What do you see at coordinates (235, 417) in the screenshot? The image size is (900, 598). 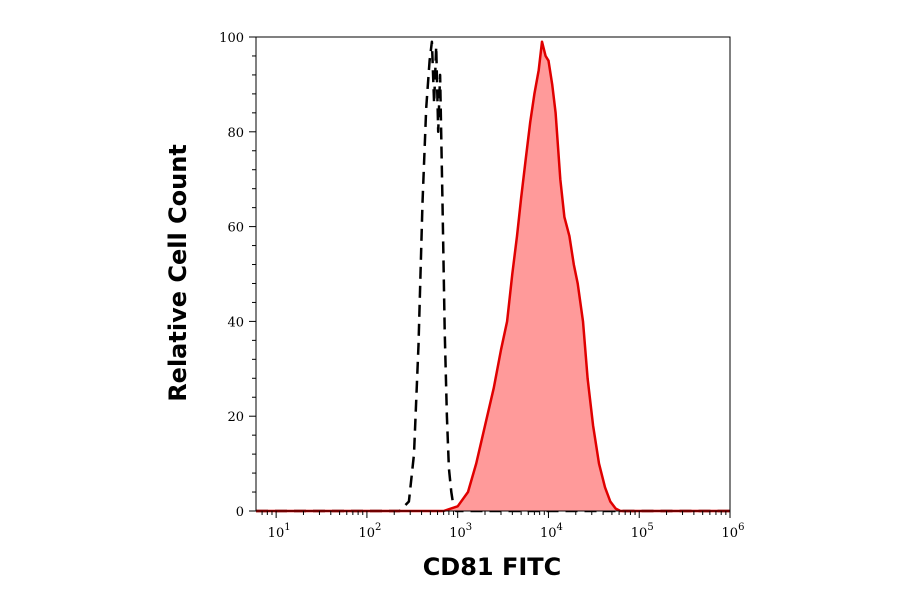 I see `y-tick-label: 20` at bounding box center [235, 417].